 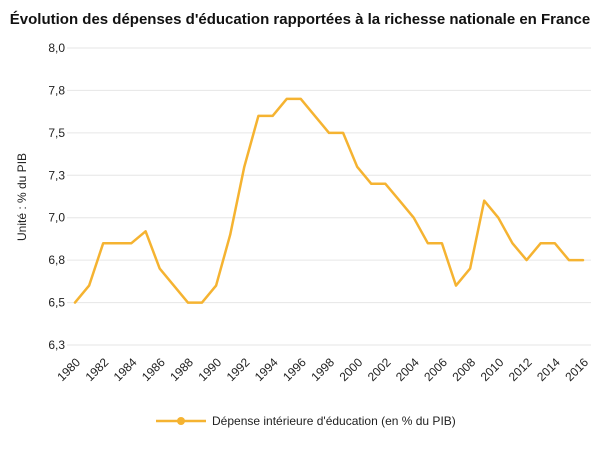 I want to click on x-tick-label: 2000, so click(x=351, y=369).